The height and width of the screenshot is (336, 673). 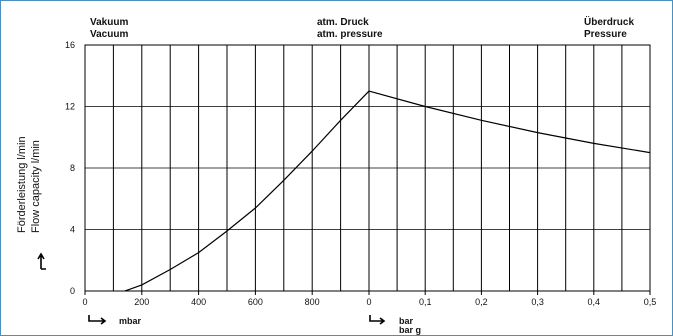 I want to click on y-axis-label: Förderleistung l/min Flow capacity l/min, so click(x=29, y=184).